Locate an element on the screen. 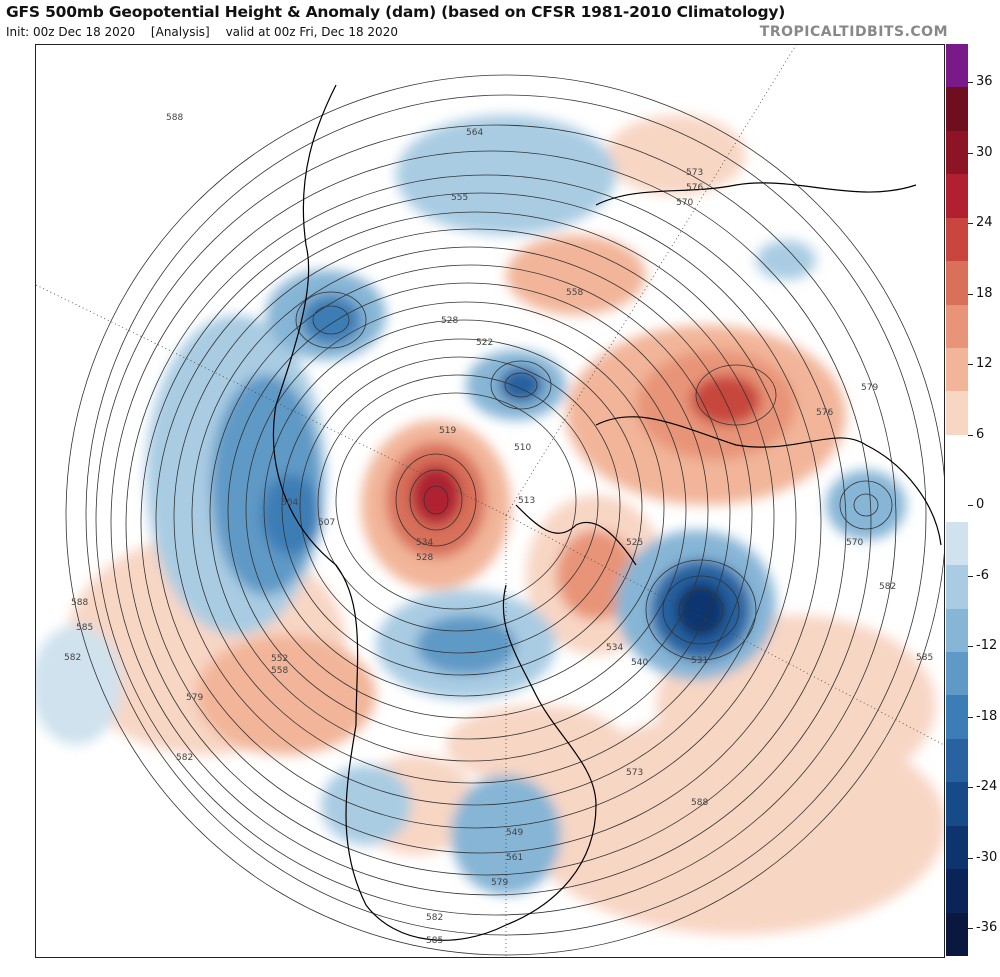 This screenshot has height=977, width=1000. colorbar-tick-label: 18 is located at coordinates (984, 293).